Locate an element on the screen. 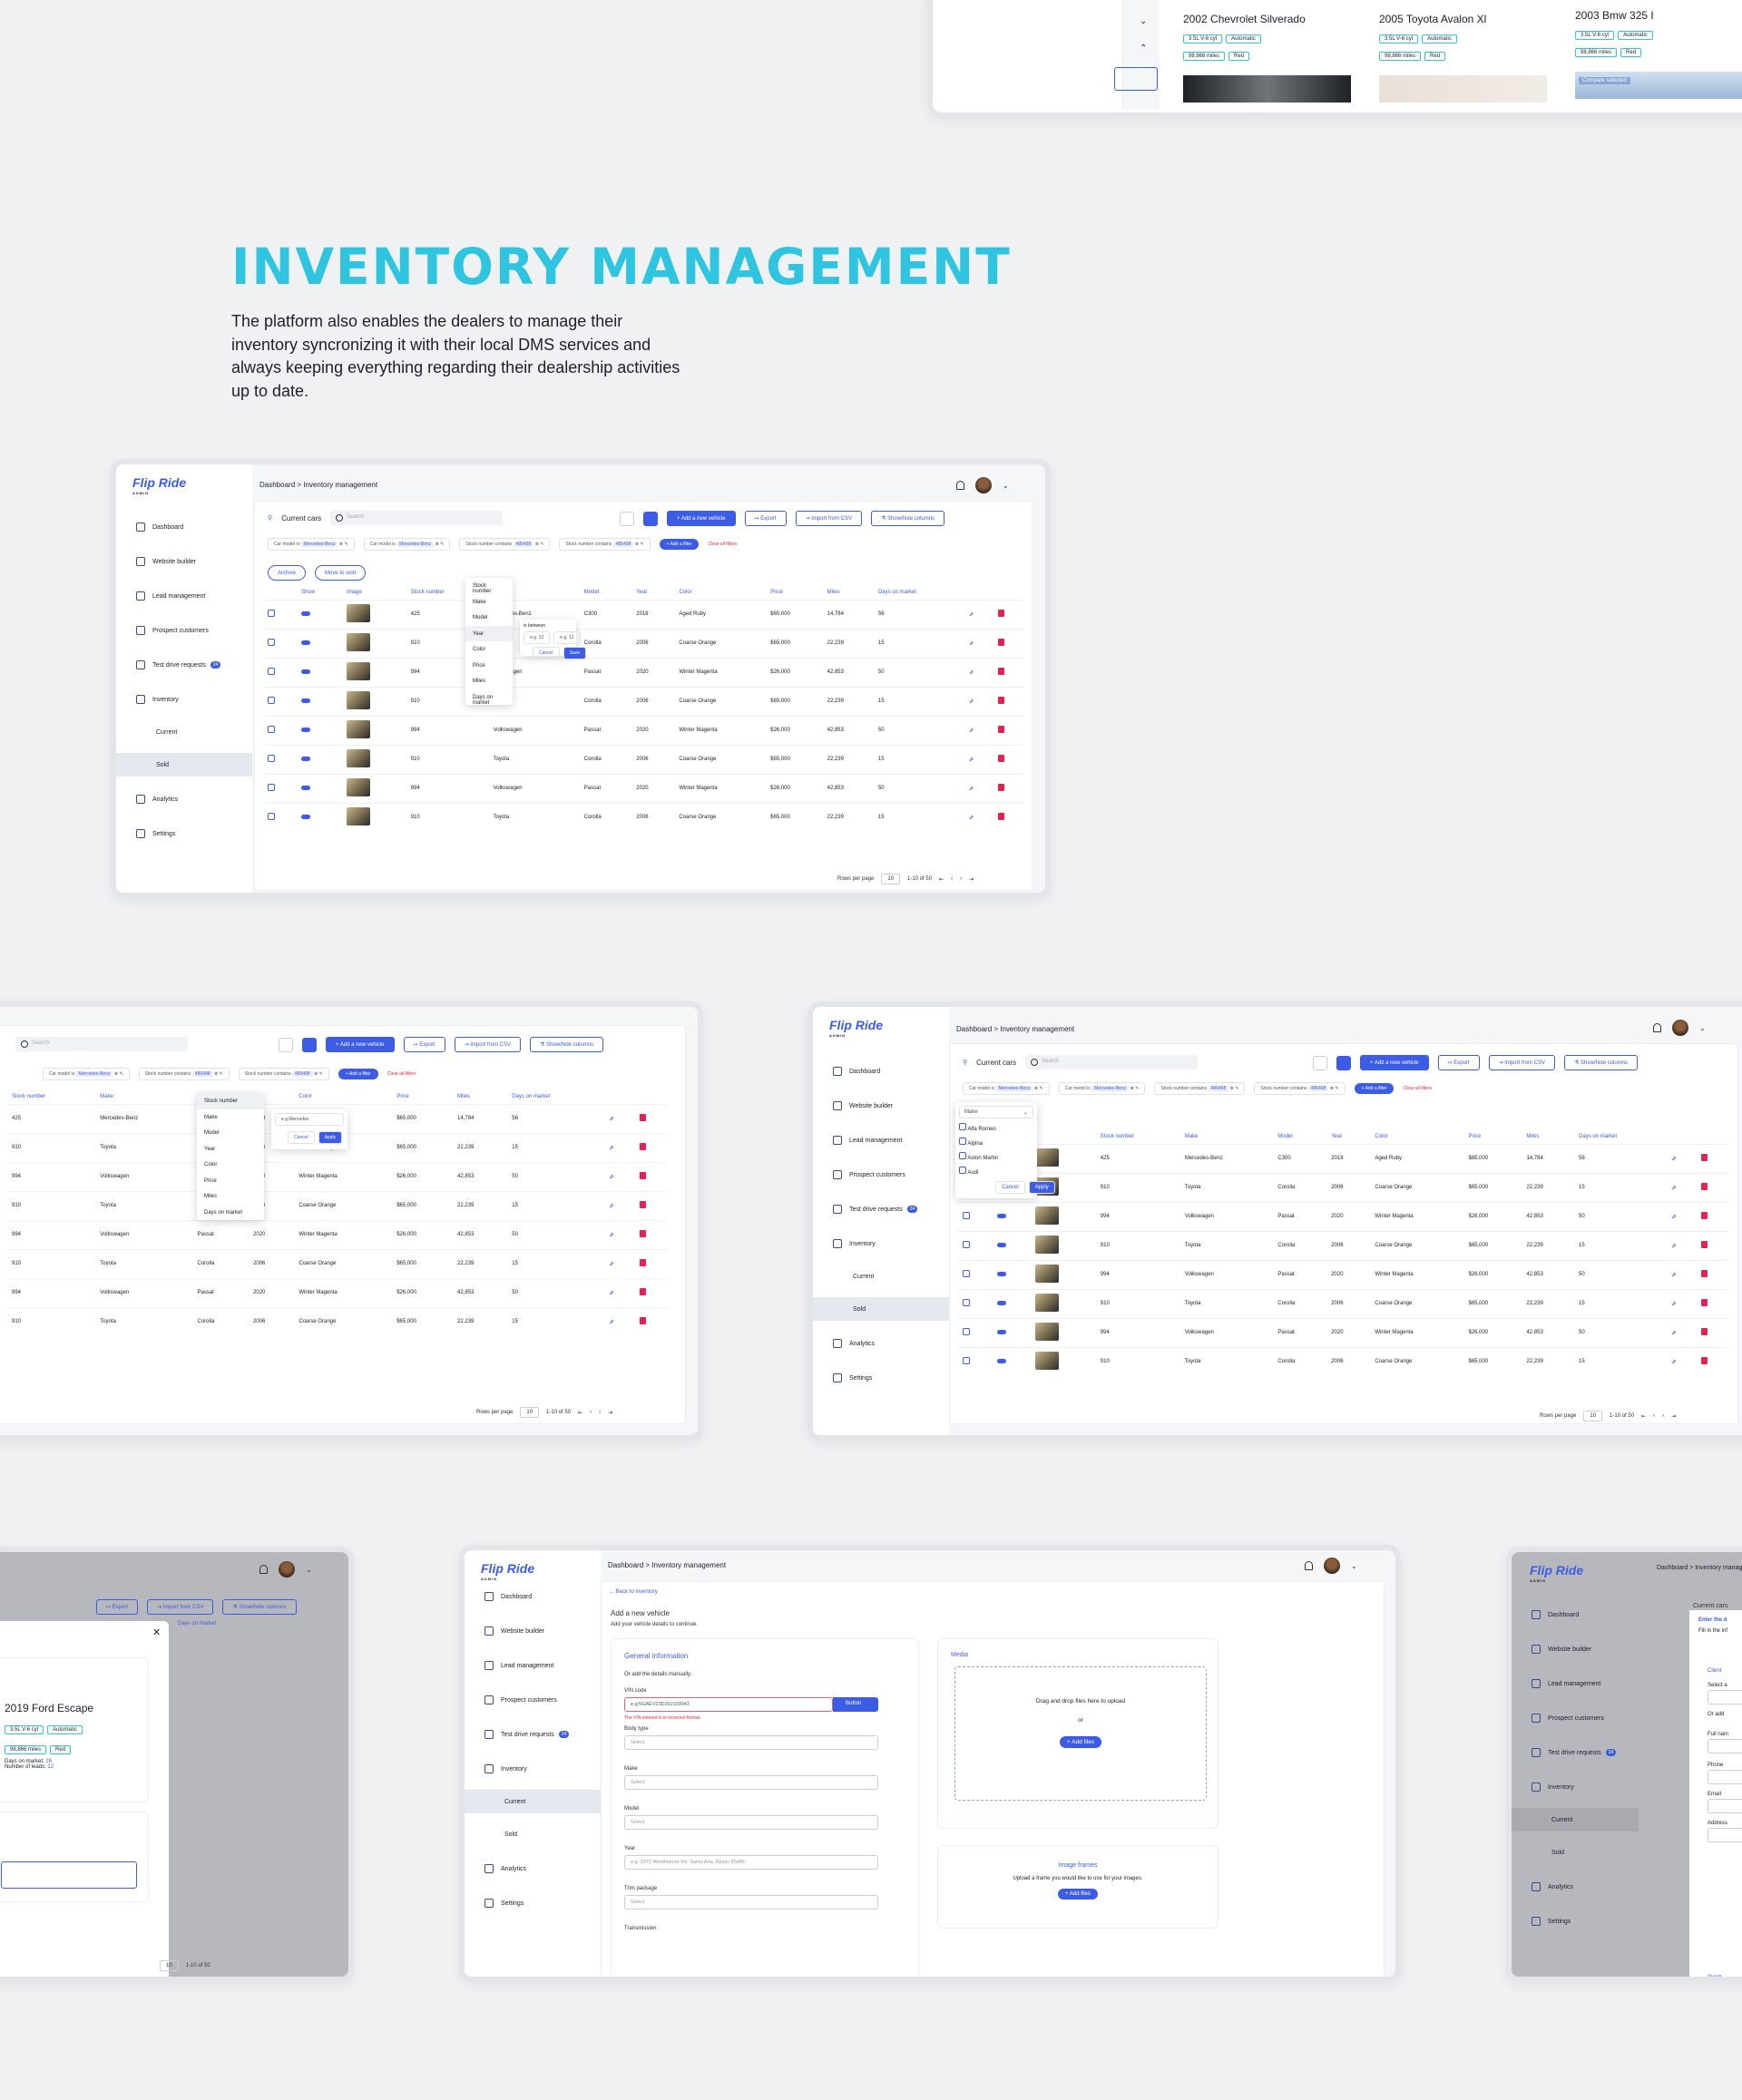 The width and height of the screenshot is (1742, 2100). sidebar-item-analytics: Analytics is located at coordinates (184, 799).